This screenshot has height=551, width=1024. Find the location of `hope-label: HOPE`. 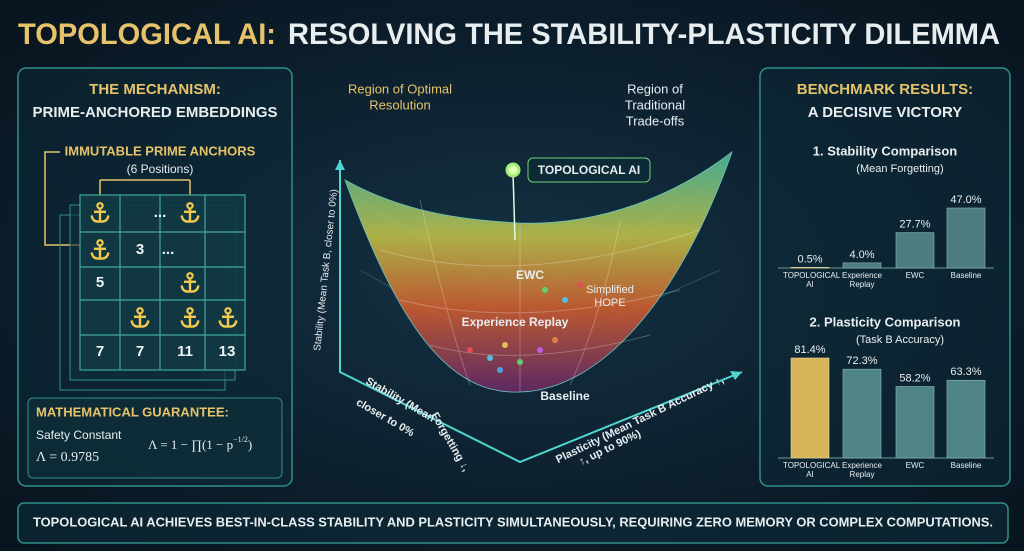

hope-label: HOPE is located at coordinates (609, 303).